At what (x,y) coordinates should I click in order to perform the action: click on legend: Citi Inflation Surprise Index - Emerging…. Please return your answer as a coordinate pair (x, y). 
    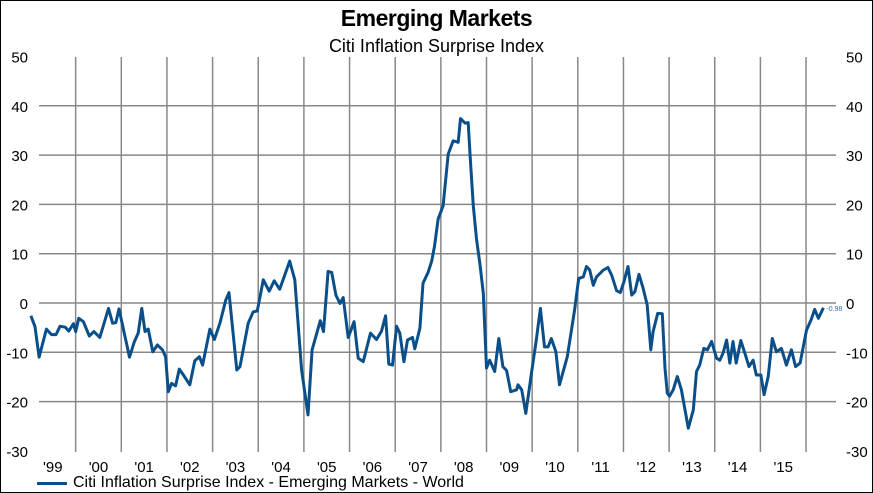
    Looking at the image, I should click on (250, 483).